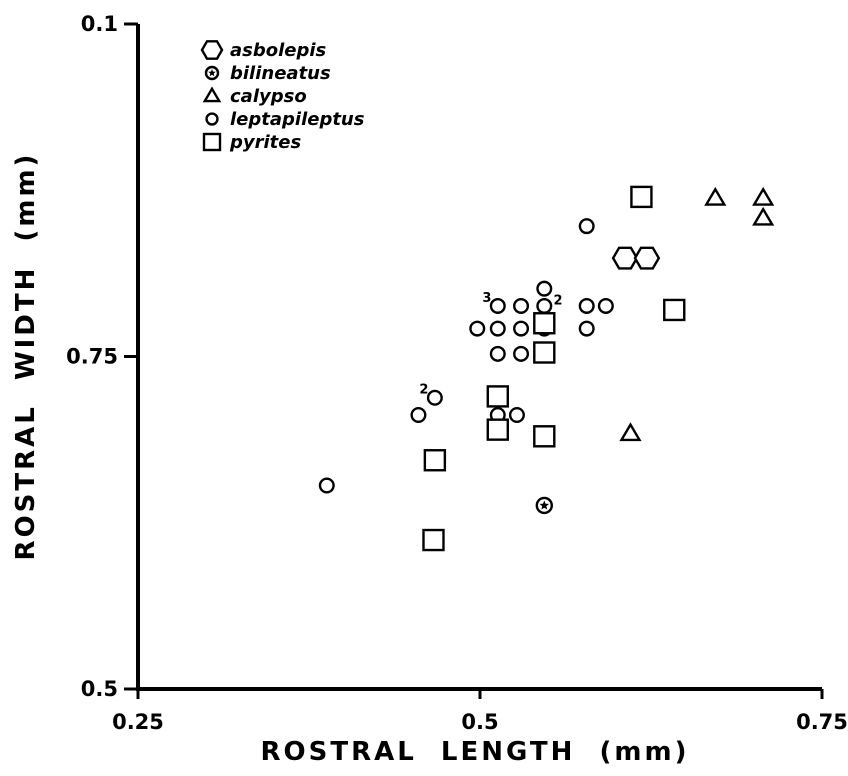 The image size is (848, 776). What do you see at coordinates (212, 50) in the screenshot?
I see `legend-marker-hexagon-icon` at bounding box center [212, 50].